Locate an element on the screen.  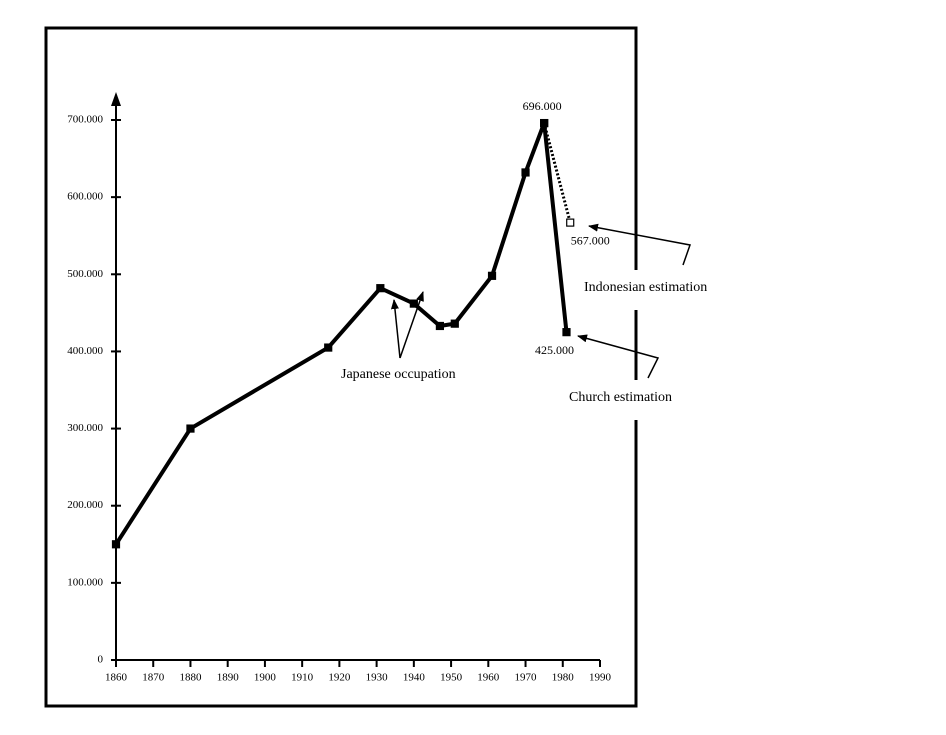
annotation: Indonesian estimation is located at coordinates (645, 287).